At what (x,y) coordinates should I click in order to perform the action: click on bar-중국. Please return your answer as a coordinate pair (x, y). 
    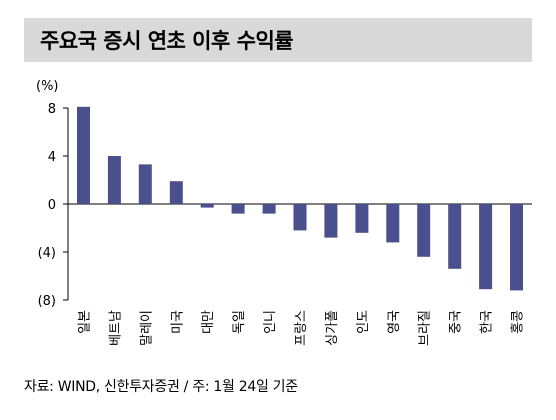
    Looking at the image, I should click on (455, 236).